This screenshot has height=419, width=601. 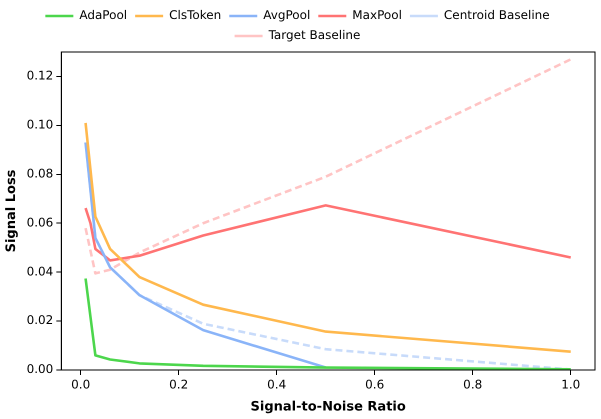 I want to click on x-tick-label: 0.4, so click(x=276, y=384).